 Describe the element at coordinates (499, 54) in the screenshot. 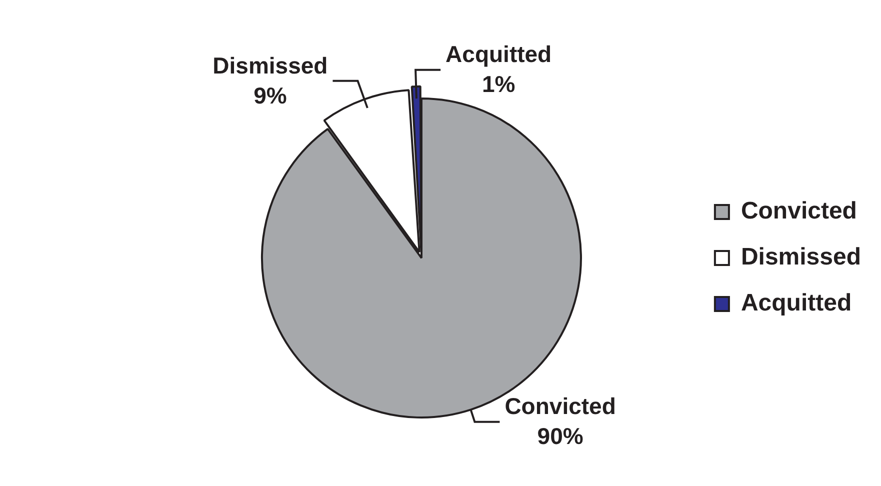

I see `slice-label: Acquitted` at that location.